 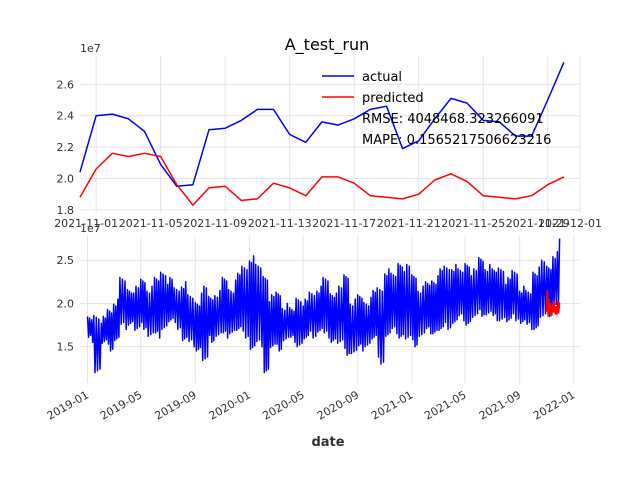 I want to click on y-tick-label: 1.5, so click(x=66, y=347).